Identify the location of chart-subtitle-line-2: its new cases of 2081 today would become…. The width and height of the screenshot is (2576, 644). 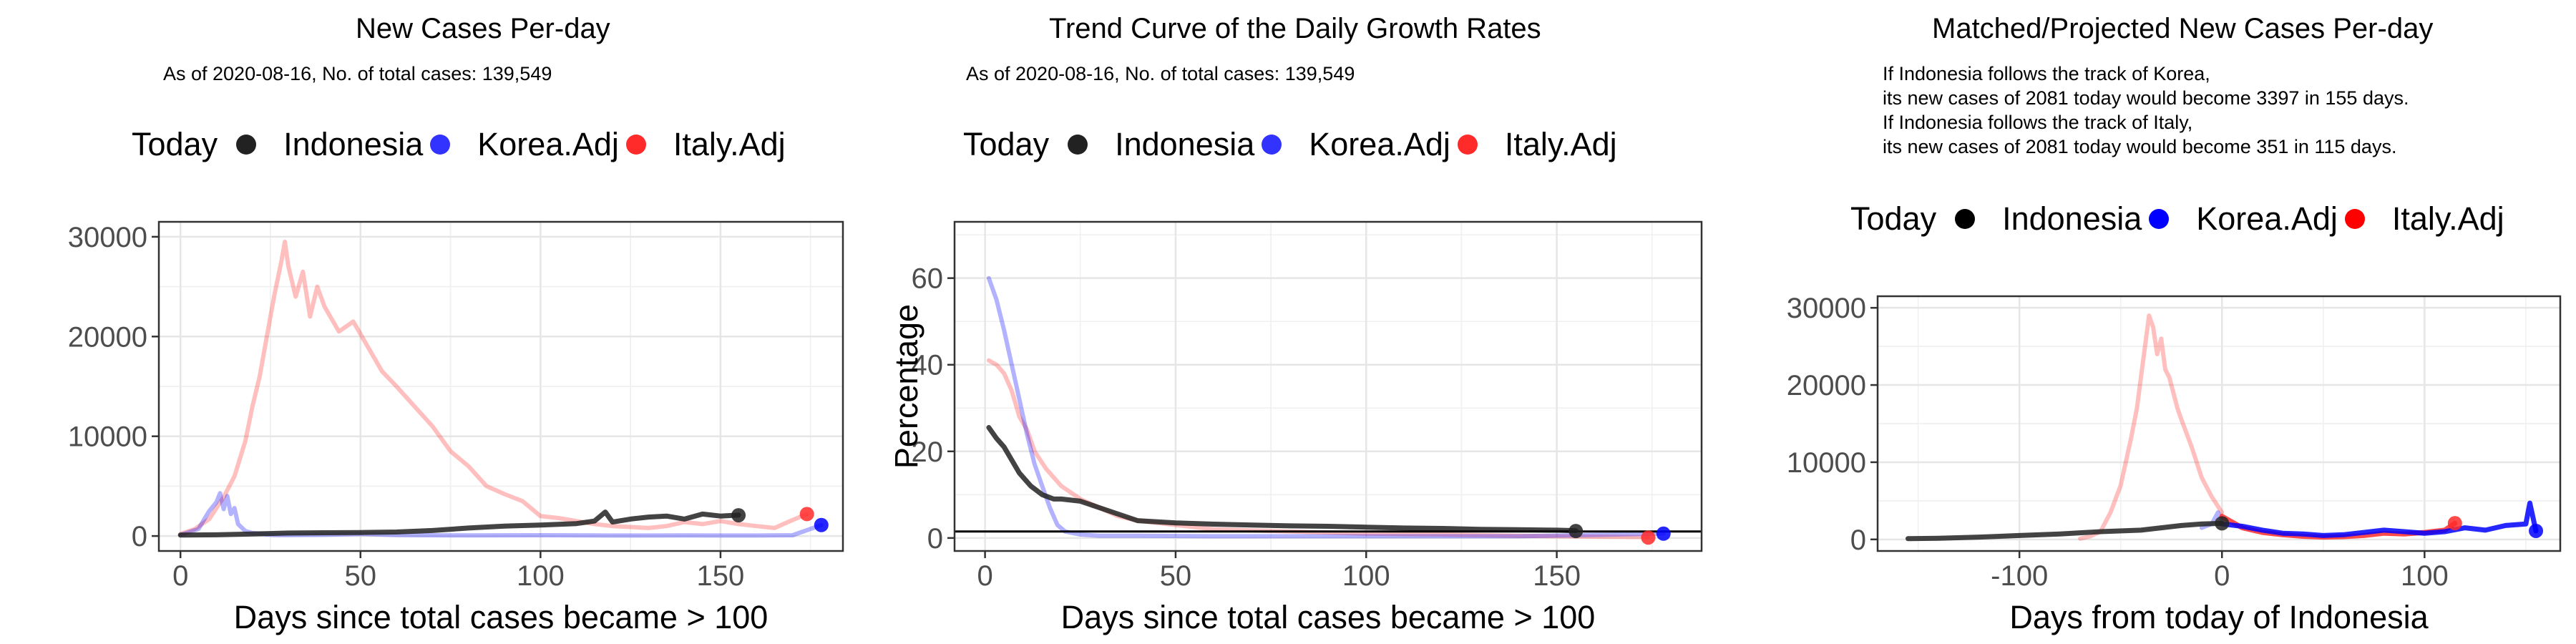
(2146, 98).